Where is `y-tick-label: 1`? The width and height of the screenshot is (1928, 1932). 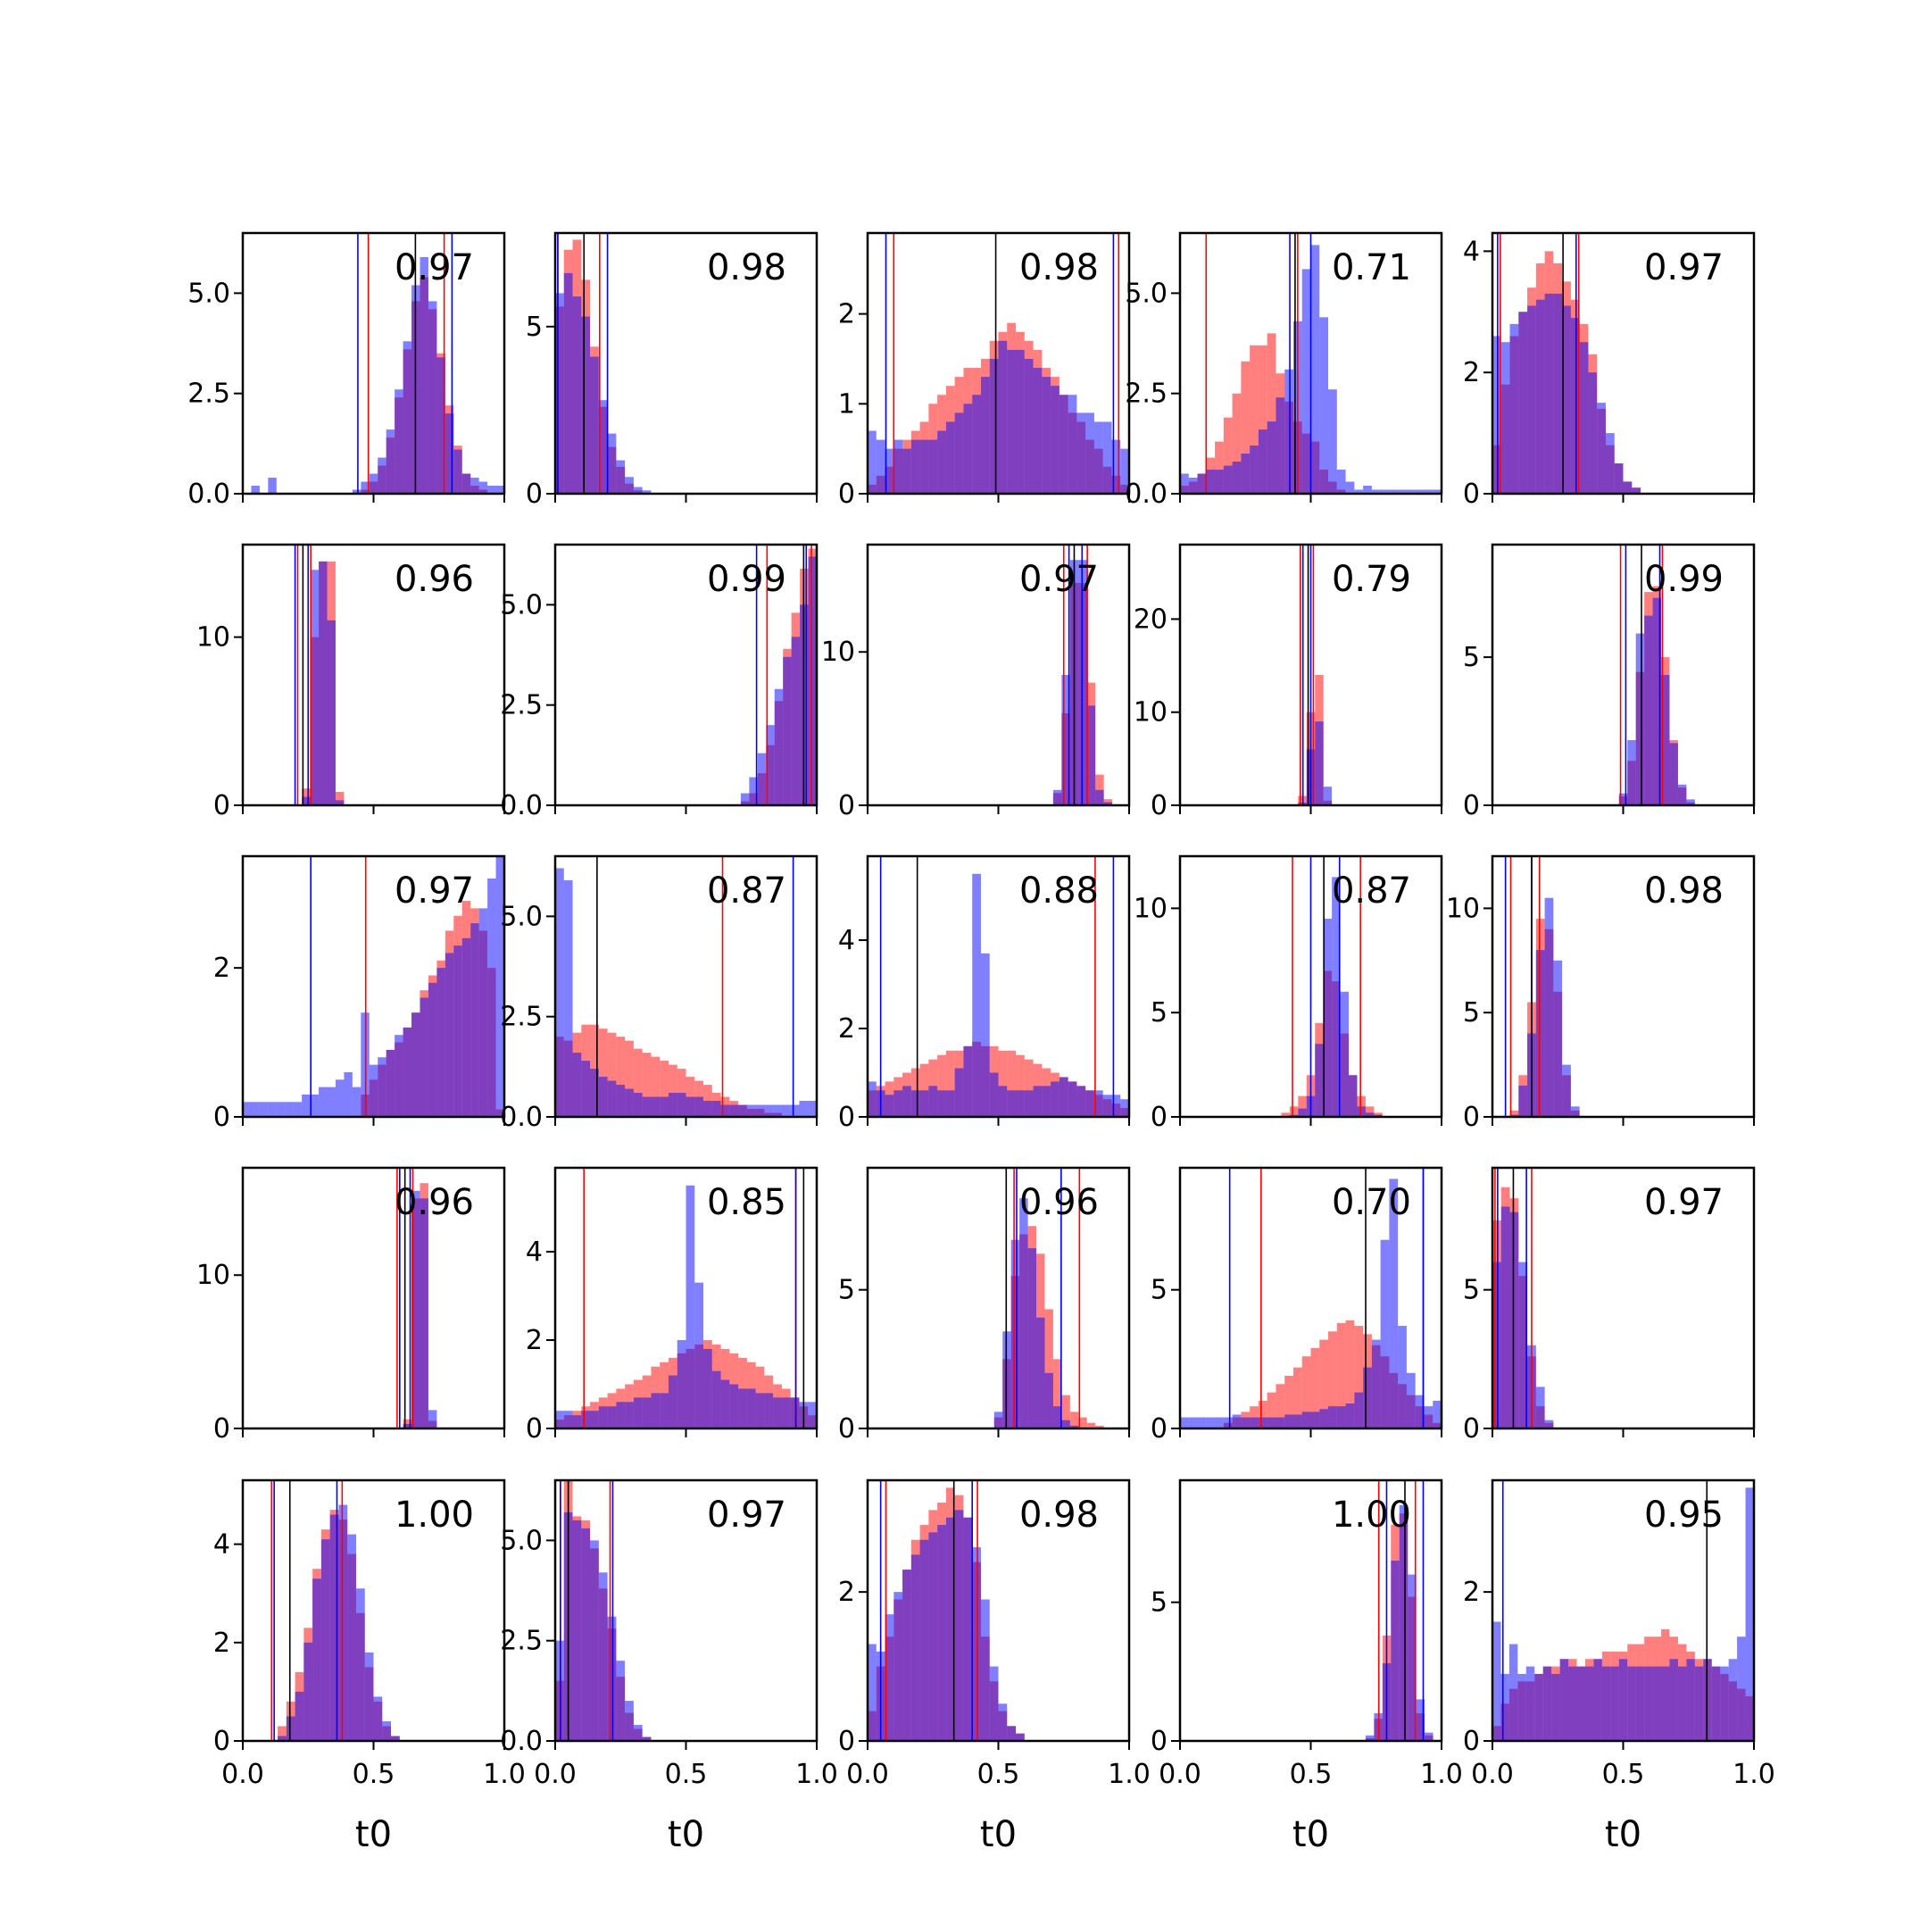
y-tick-label: 1 is located at coordinates (846, 404).